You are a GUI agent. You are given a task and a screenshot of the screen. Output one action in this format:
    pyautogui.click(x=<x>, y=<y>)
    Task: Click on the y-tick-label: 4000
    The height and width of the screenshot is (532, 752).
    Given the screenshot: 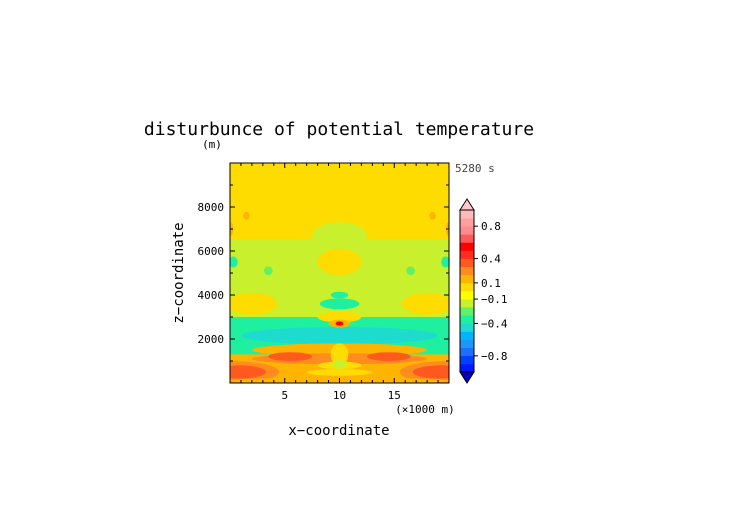 What is the action you would take?
    pyautogui.click(x=211, y=295)
    